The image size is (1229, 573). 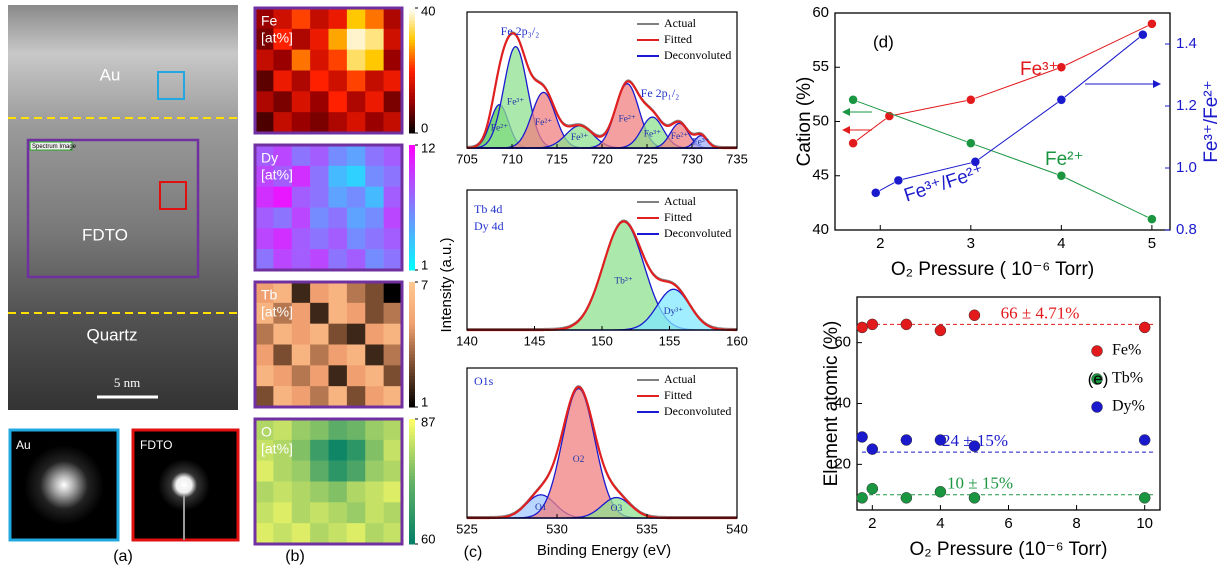 I want to click on tem-background, so click(x=123, y=207).